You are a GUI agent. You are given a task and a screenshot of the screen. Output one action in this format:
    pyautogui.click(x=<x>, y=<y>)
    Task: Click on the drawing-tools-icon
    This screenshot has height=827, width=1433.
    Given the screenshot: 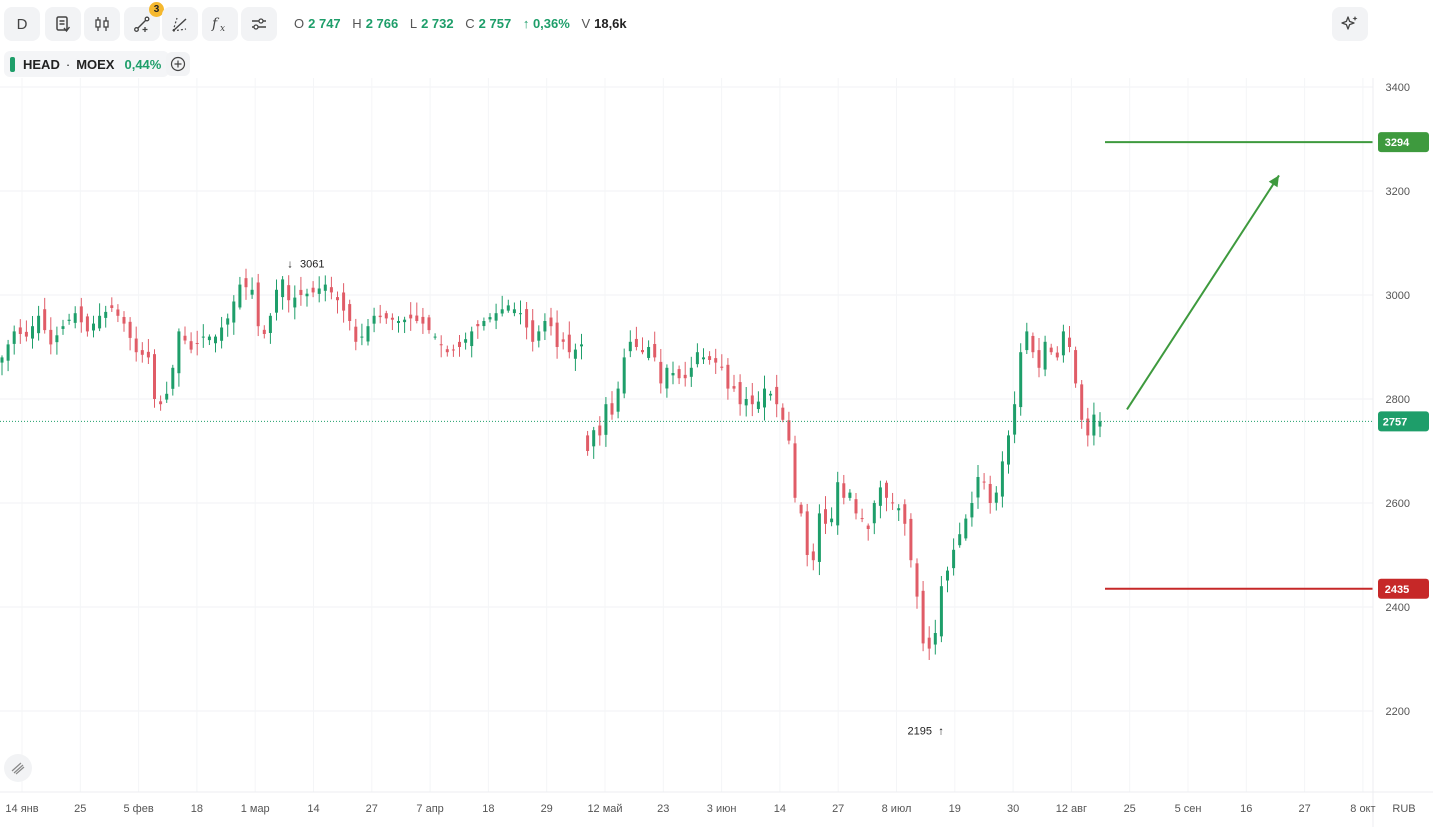 What is the action you would take?
    pyautogui.click(x=142, y=24)
    